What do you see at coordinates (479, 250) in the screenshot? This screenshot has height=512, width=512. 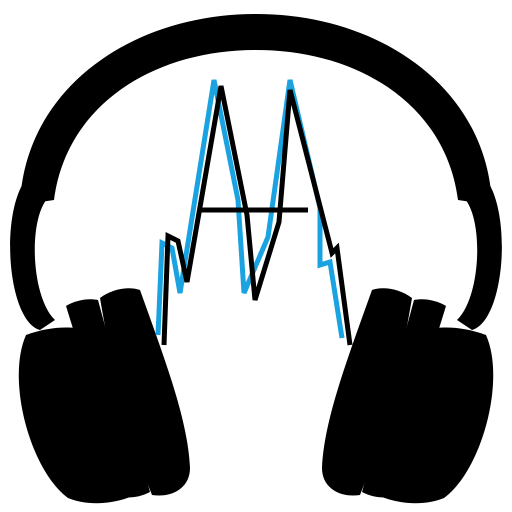 I see `right-hinge-shape` at bounding box center [479, 250].